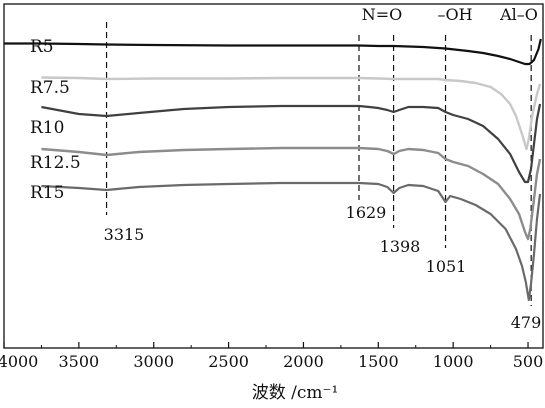 The width and height of the screenshot is (545, 408). Describe the element at coordinates (528, 361) in the screenshot. I see `x-tick-label: 500` at that location.